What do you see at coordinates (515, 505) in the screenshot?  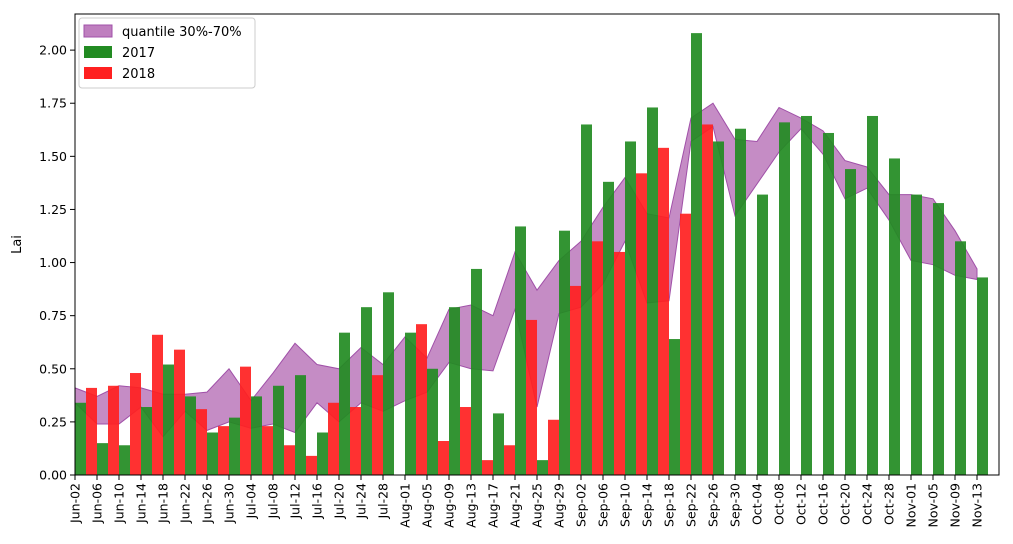 I see `x-tick-label: Aug-21` at bounding box center [515, 505].